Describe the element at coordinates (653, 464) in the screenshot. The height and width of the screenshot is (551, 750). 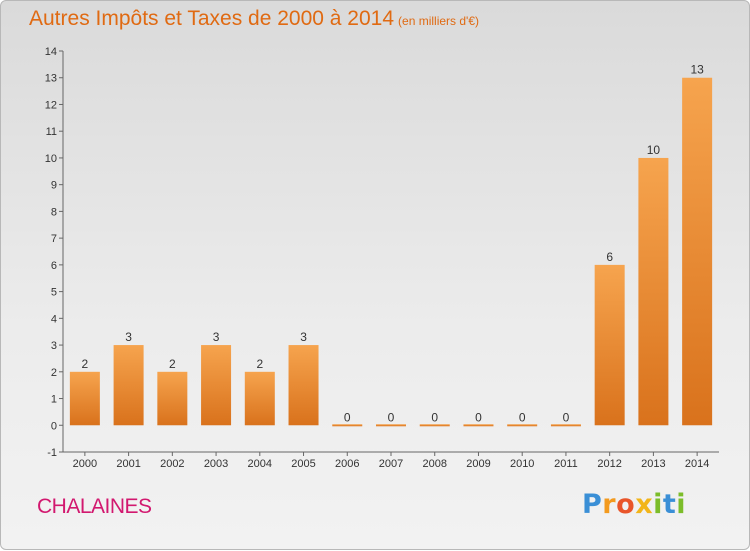
I see `x-tick-label: 2013` at that location.